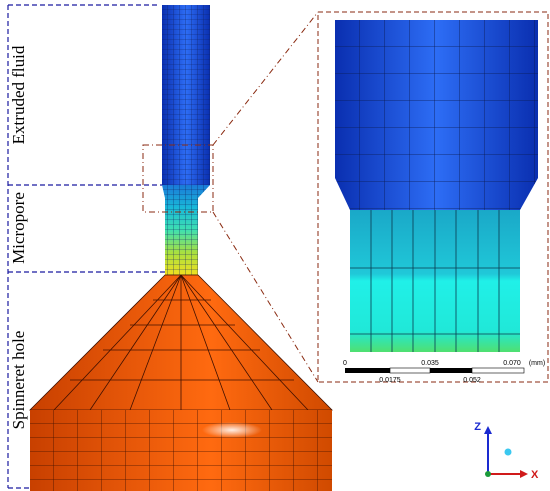  Describe the element at coordinates (477, 427) in the screenshot. I see `axis-z: Z` at that location.